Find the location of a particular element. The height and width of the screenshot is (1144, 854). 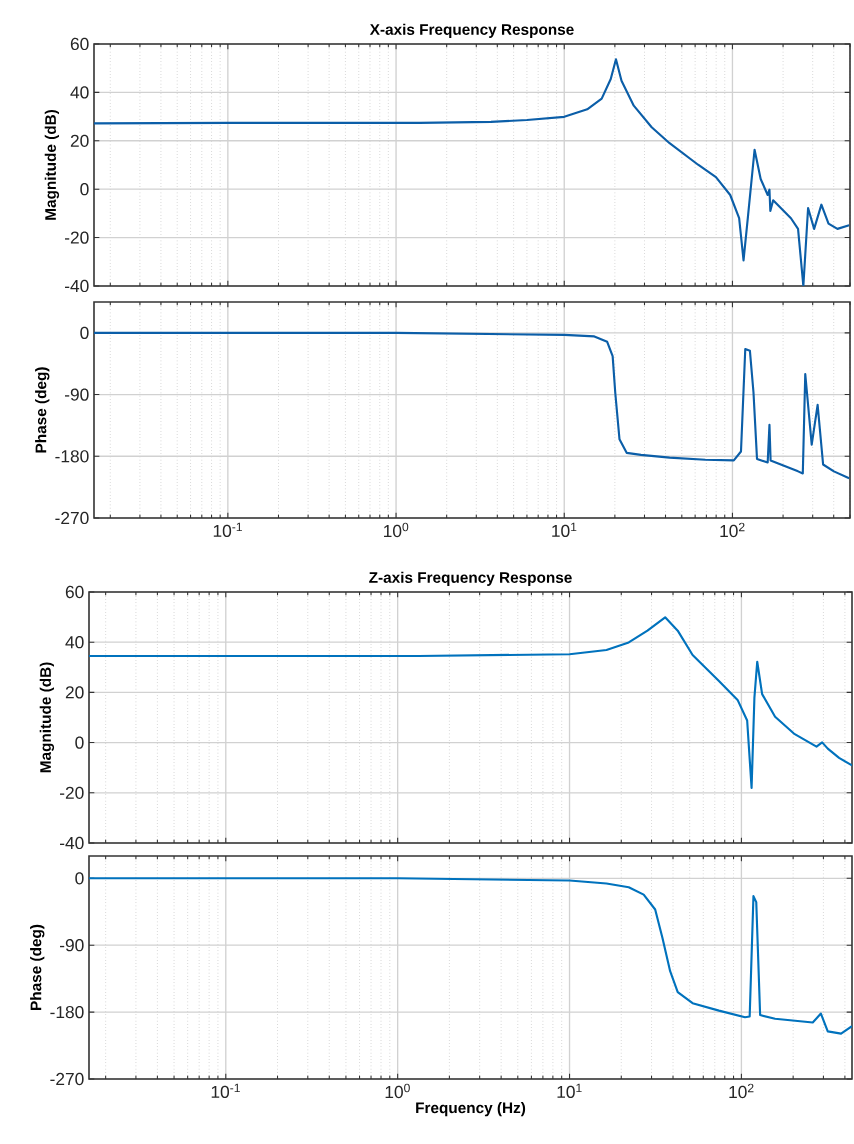

chart-title: X-axis Frequency Response is located at coordinates (471, 30).